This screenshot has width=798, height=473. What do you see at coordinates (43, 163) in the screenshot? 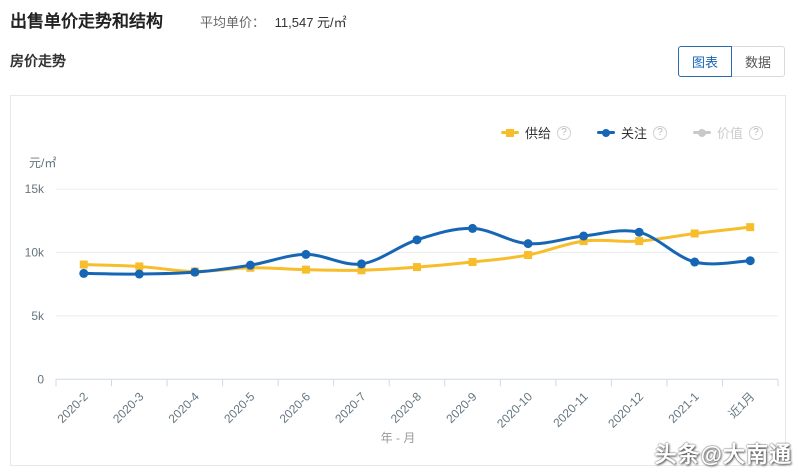
I see `y-axis-unit-label: 元/㎡` at bounding box center [43, 163].